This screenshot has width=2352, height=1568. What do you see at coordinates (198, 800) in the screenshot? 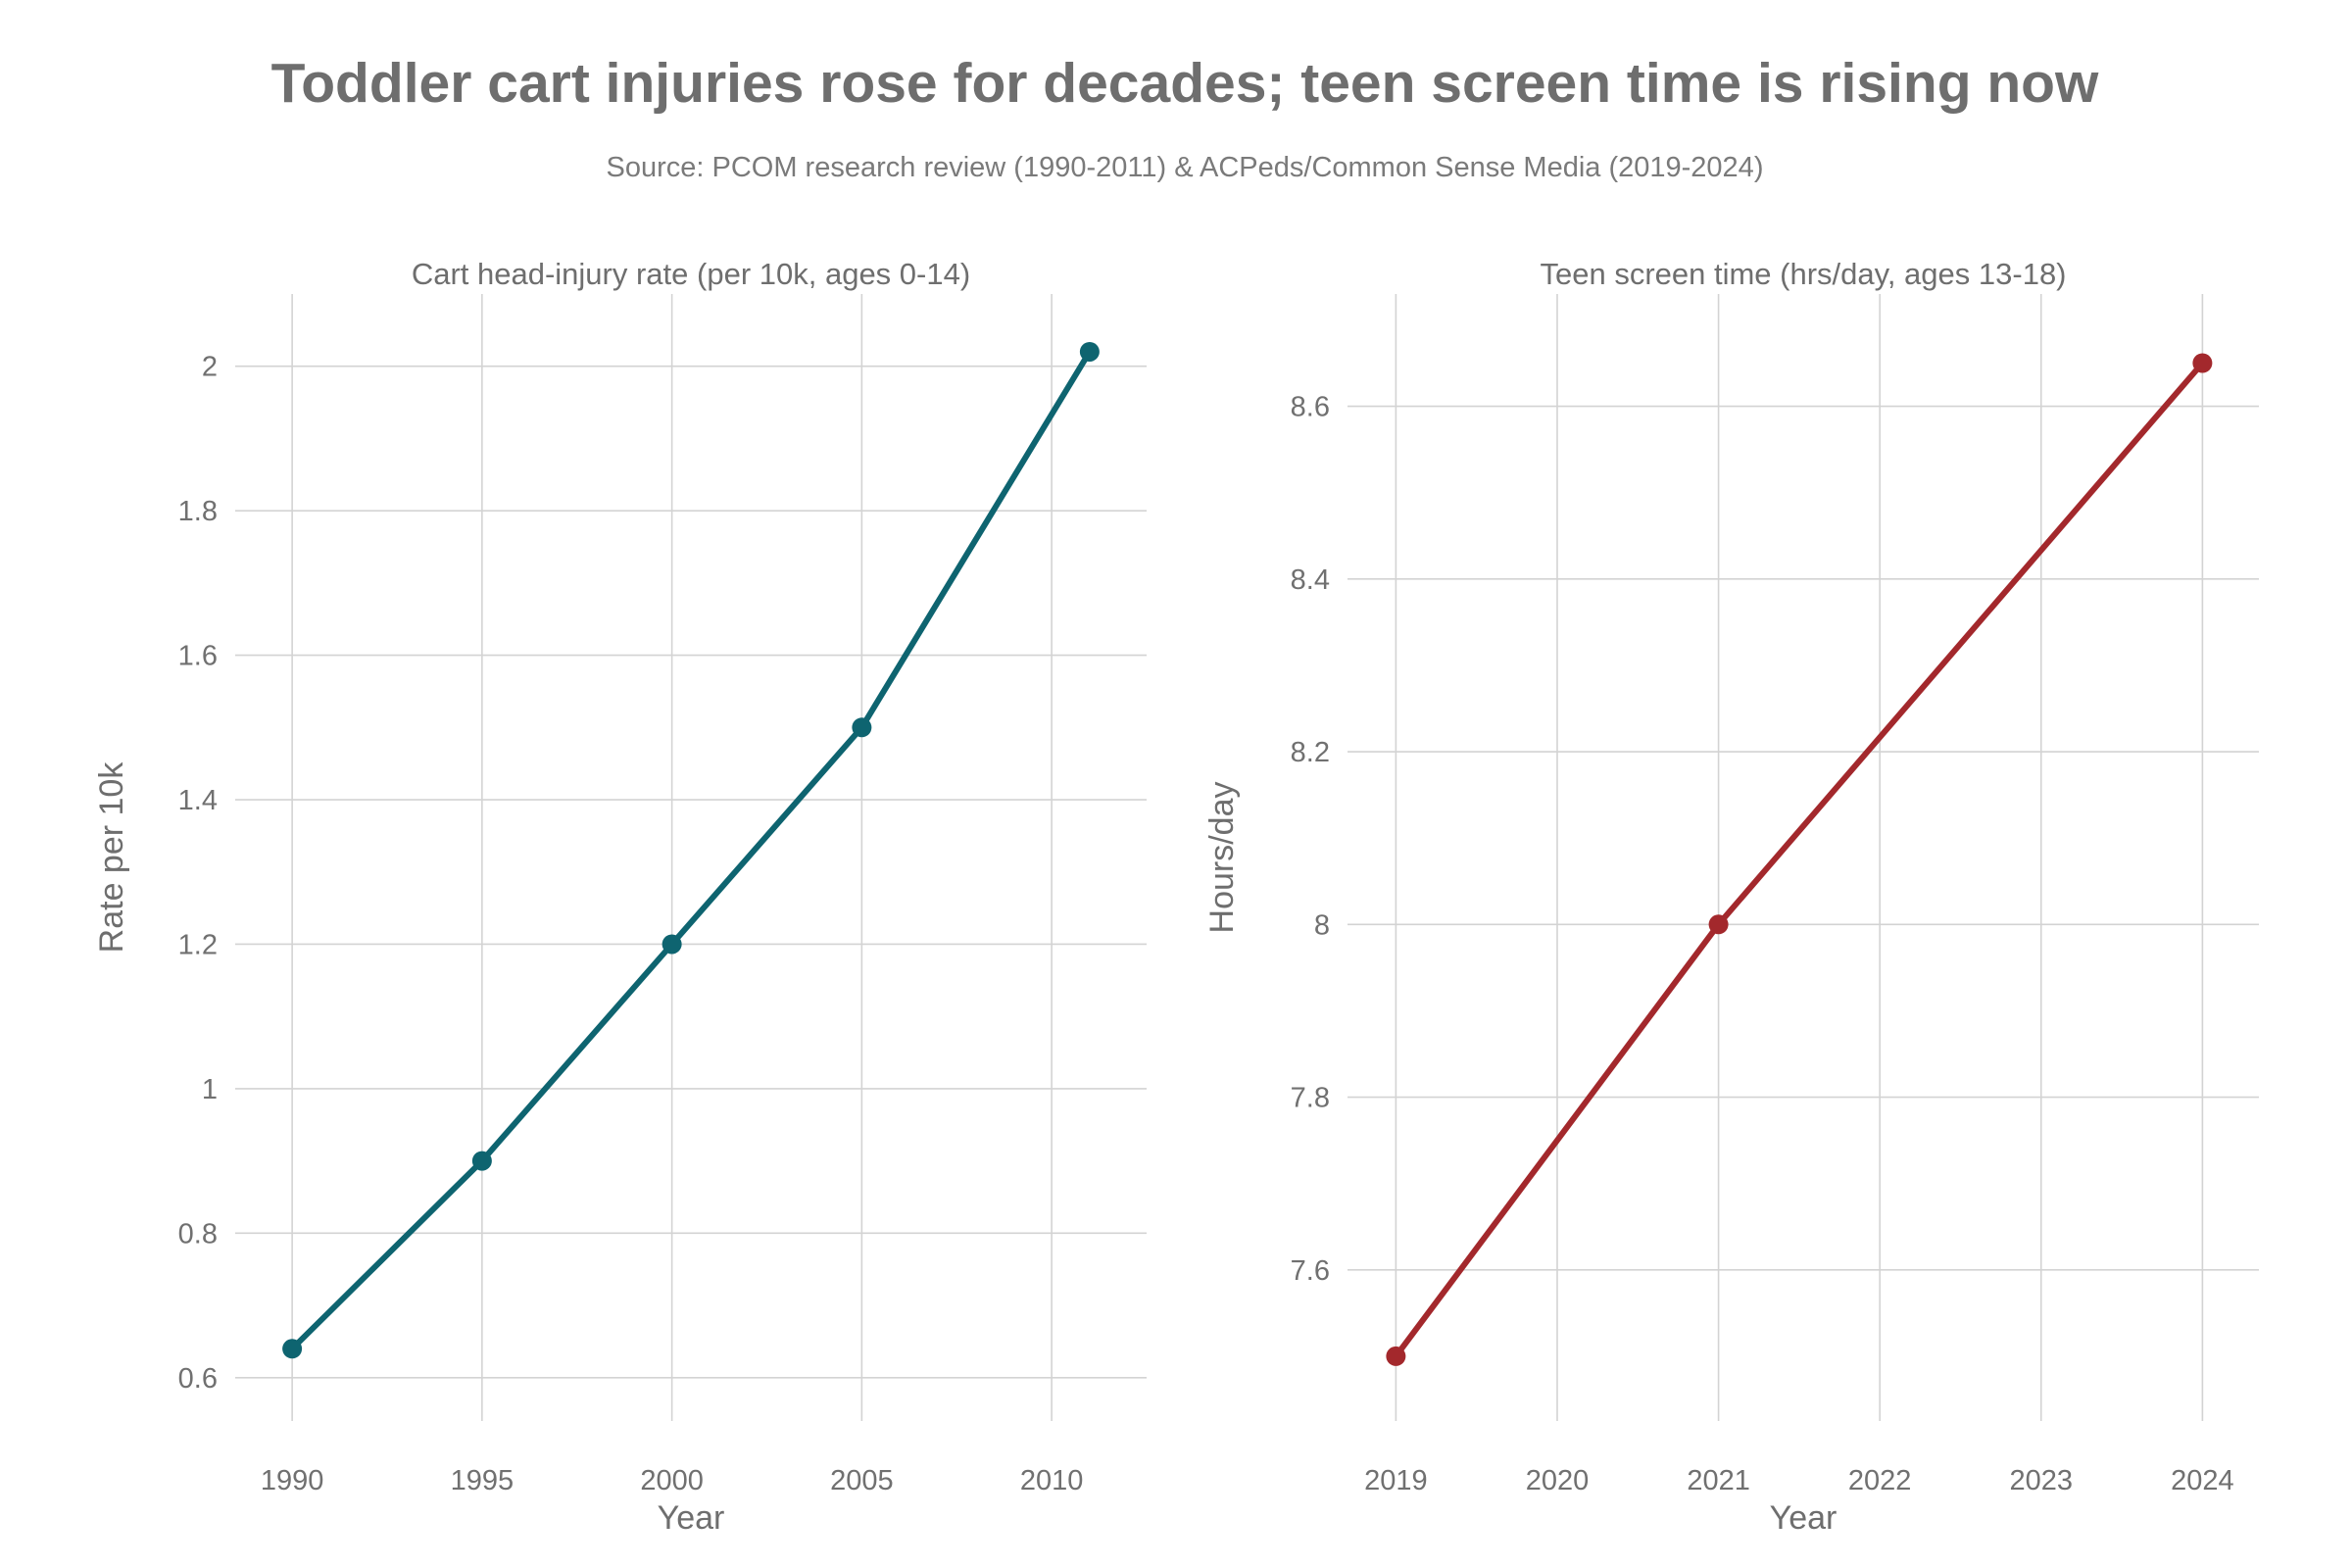
I see `y-tick-label: 1.4` at bounding box center [198, 800].